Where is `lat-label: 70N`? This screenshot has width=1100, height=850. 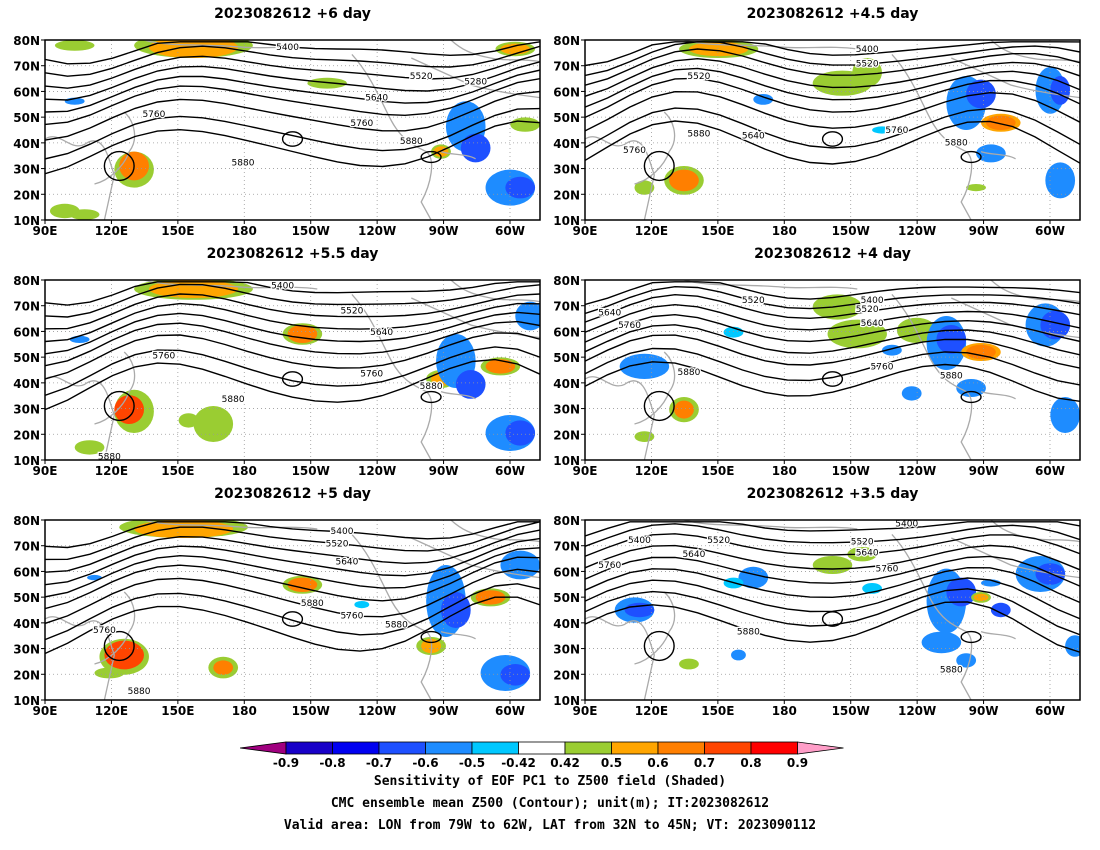 lat-label: 70N is located at coordinates (26, 307).